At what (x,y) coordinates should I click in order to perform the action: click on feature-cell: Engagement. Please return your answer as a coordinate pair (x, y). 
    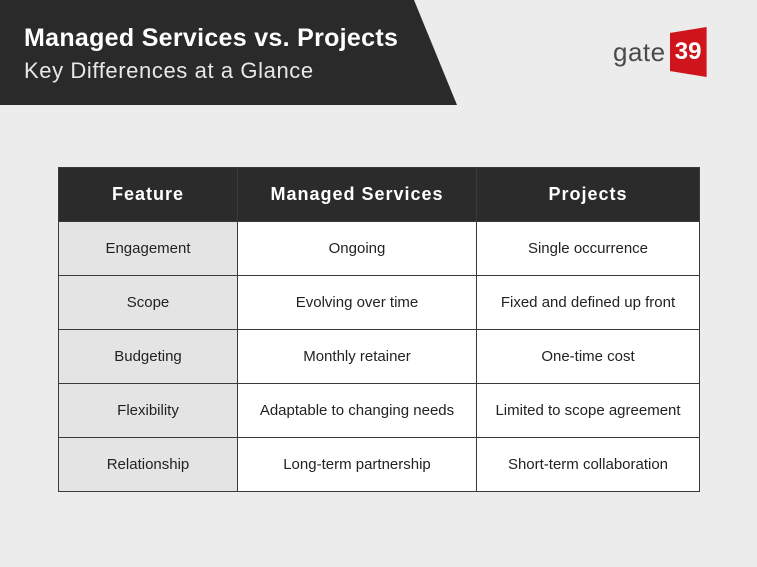
    Looking at the image, I should click on (148, 248).